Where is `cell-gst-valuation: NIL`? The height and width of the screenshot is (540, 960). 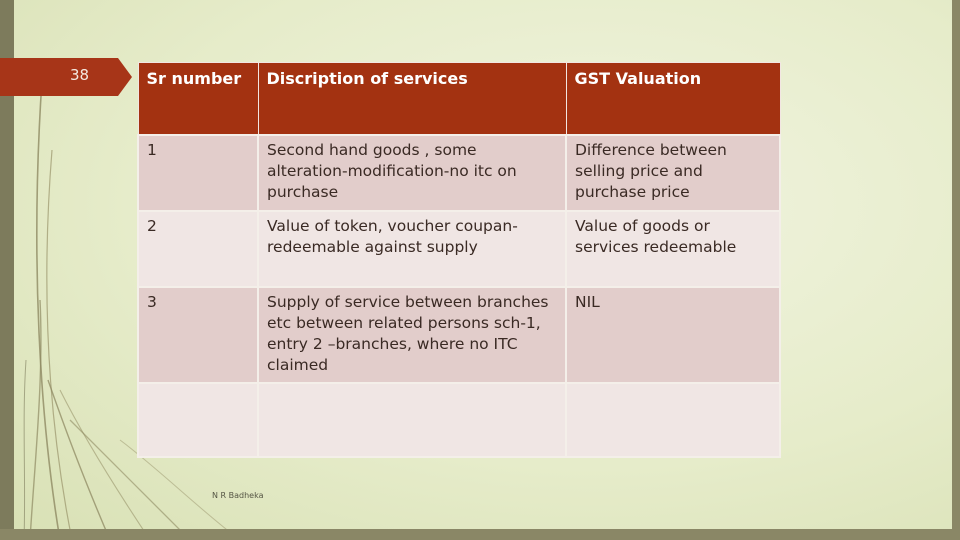 cell-gst-valuation: NIL is located at coordinates (673, 335).